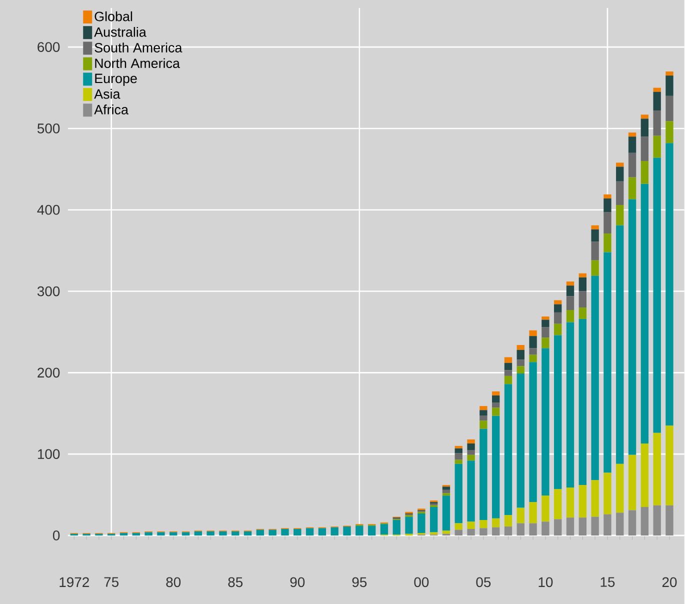  What do you see at coordinates (607, 582) in the screenshot?
I see `x-tick-label: 15` at bounding box center [607, 582].